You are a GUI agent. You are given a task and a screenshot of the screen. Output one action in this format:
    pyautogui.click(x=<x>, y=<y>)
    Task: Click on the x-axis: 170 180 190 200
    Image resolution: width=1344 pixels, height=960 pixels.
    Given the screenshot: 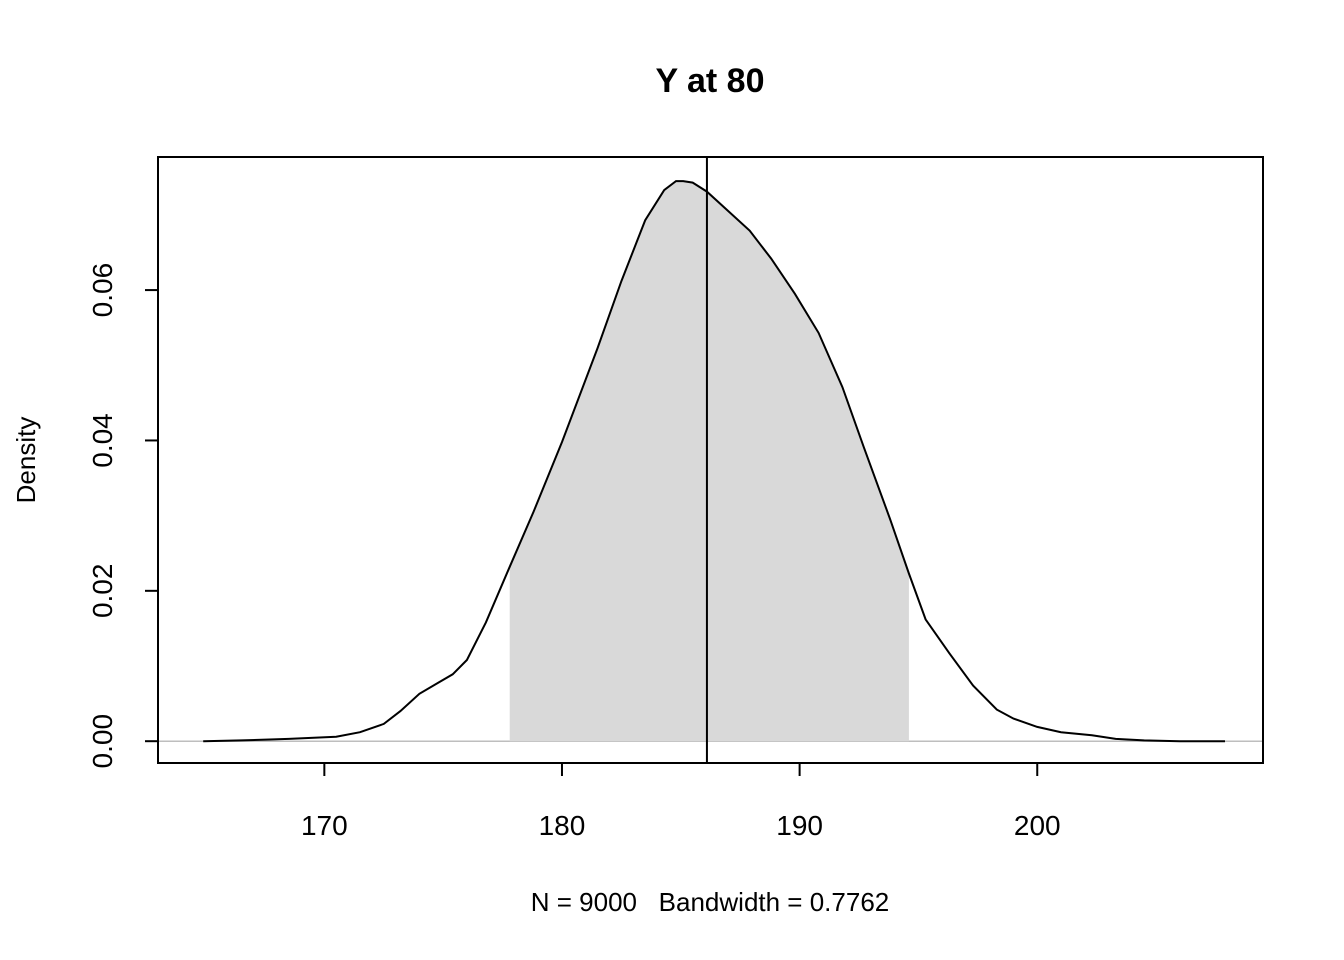 What is the action you would take?
    pyautogui.click(x=681, y=801)
    